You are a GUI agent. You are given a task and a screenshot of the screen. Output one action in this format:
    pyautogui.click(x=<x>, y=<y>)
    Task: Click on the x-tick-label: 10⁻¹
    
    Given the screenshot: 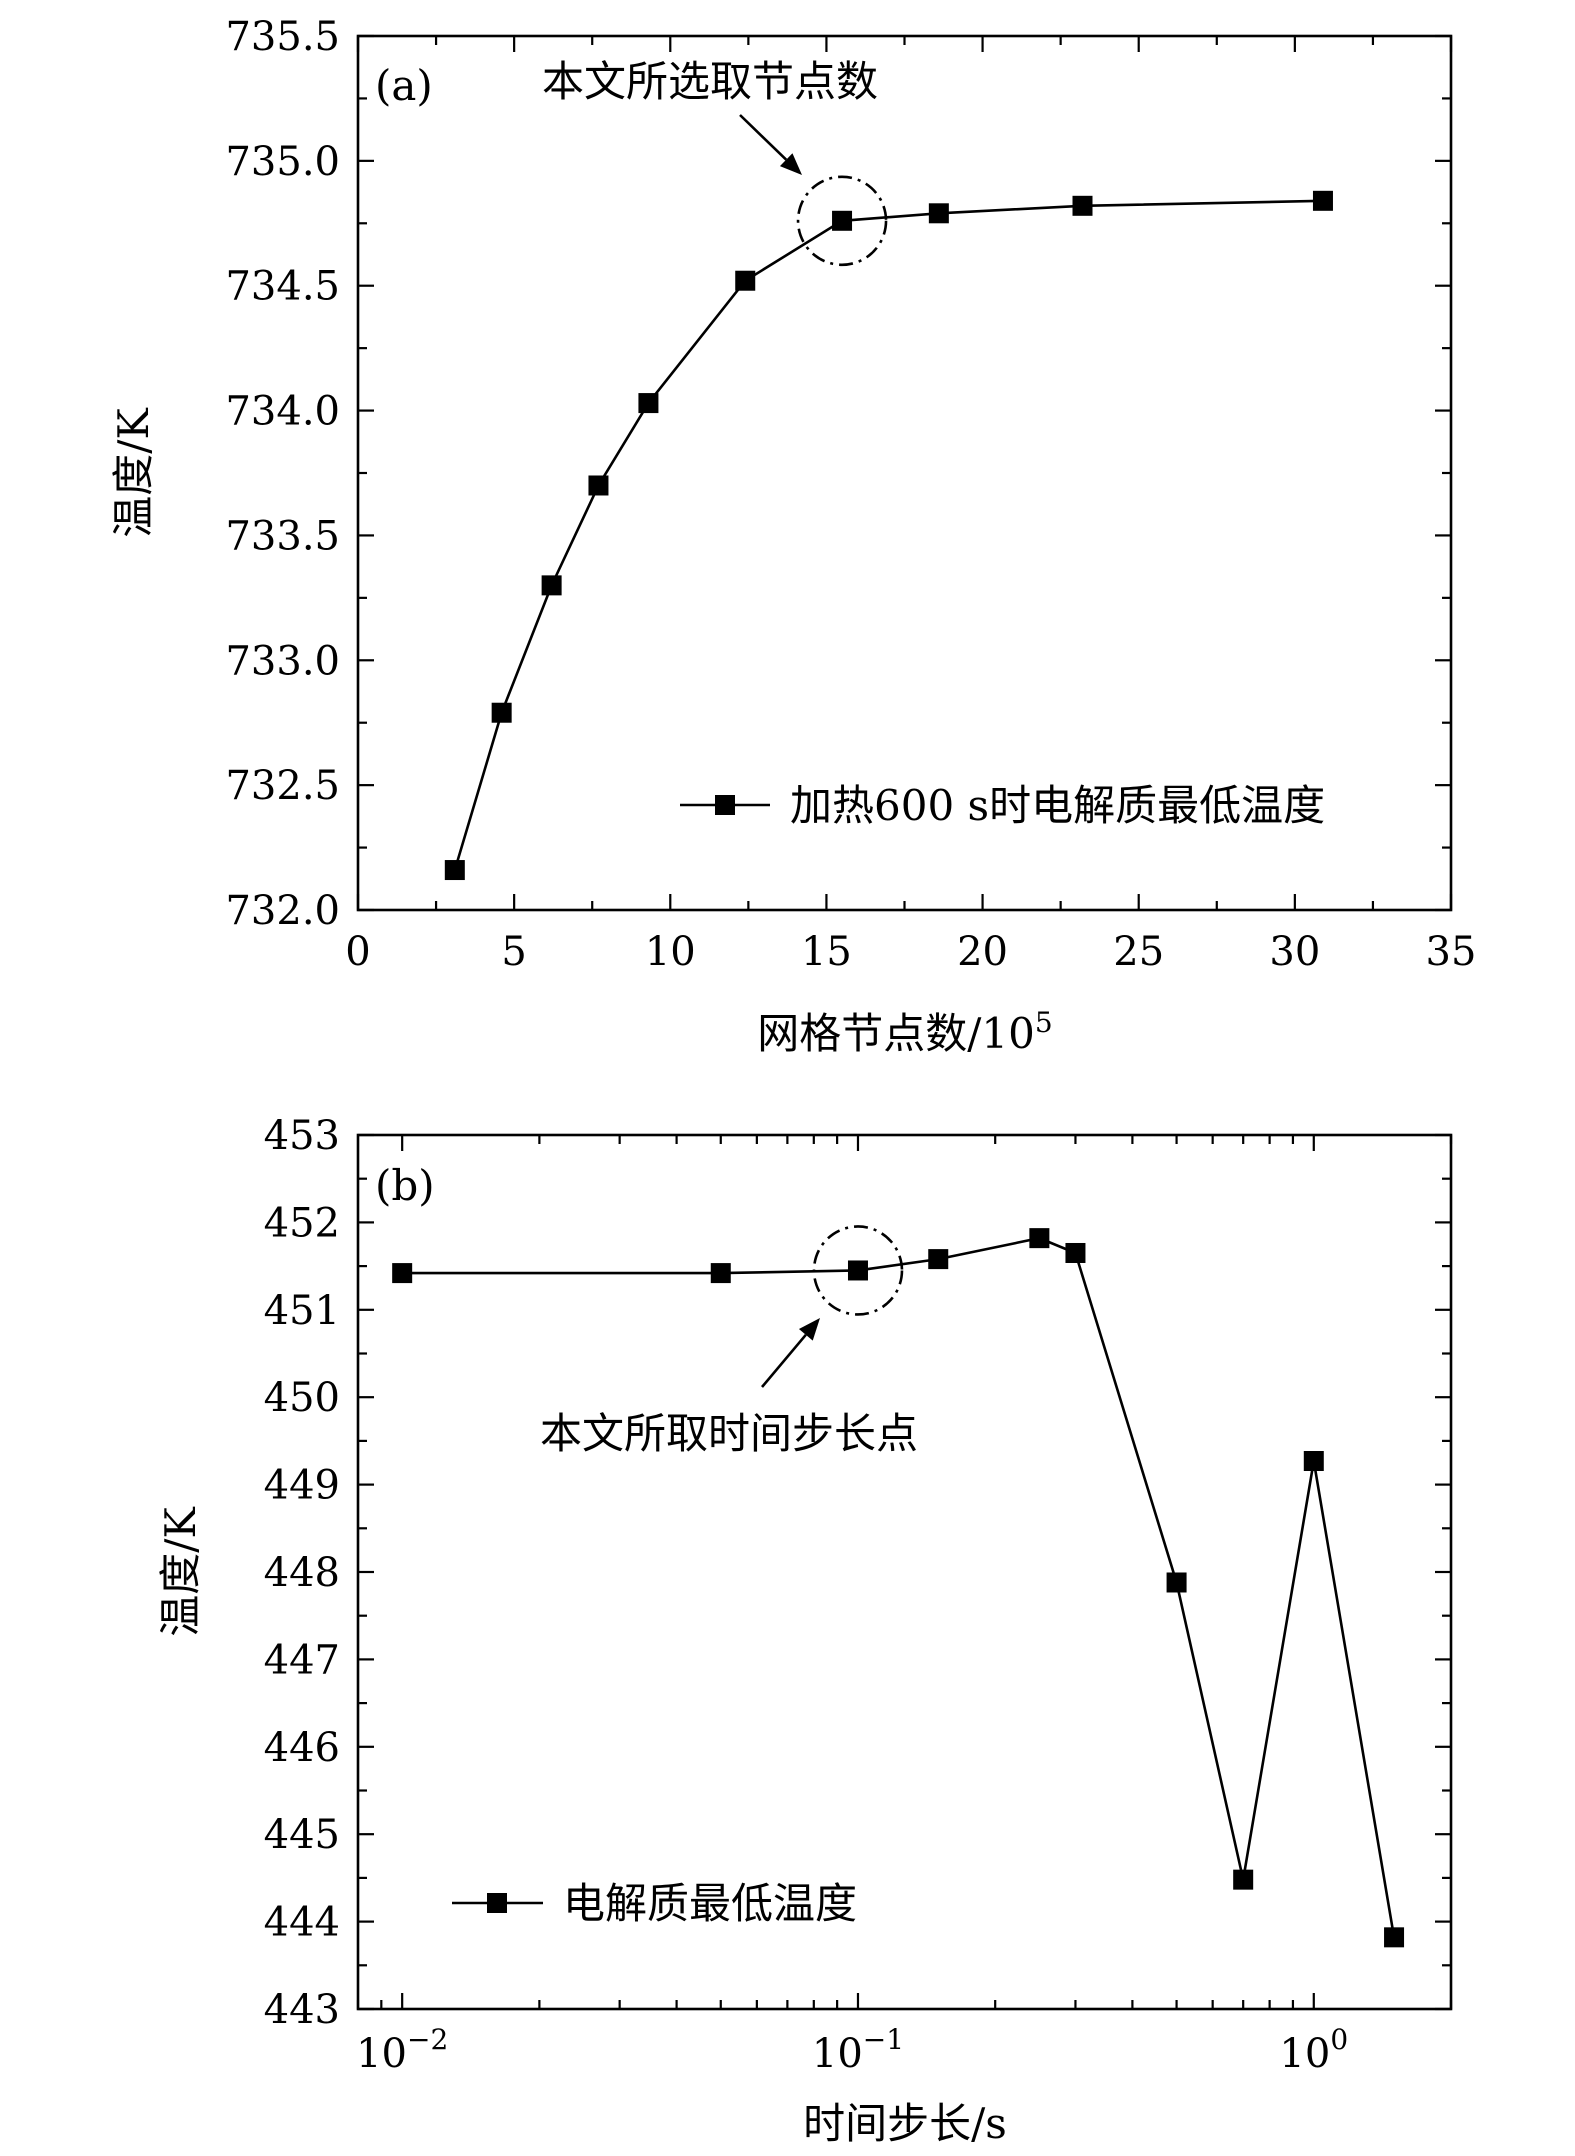 What is the action you would take?
    pyautogui.click(x=858, y=2050)
    